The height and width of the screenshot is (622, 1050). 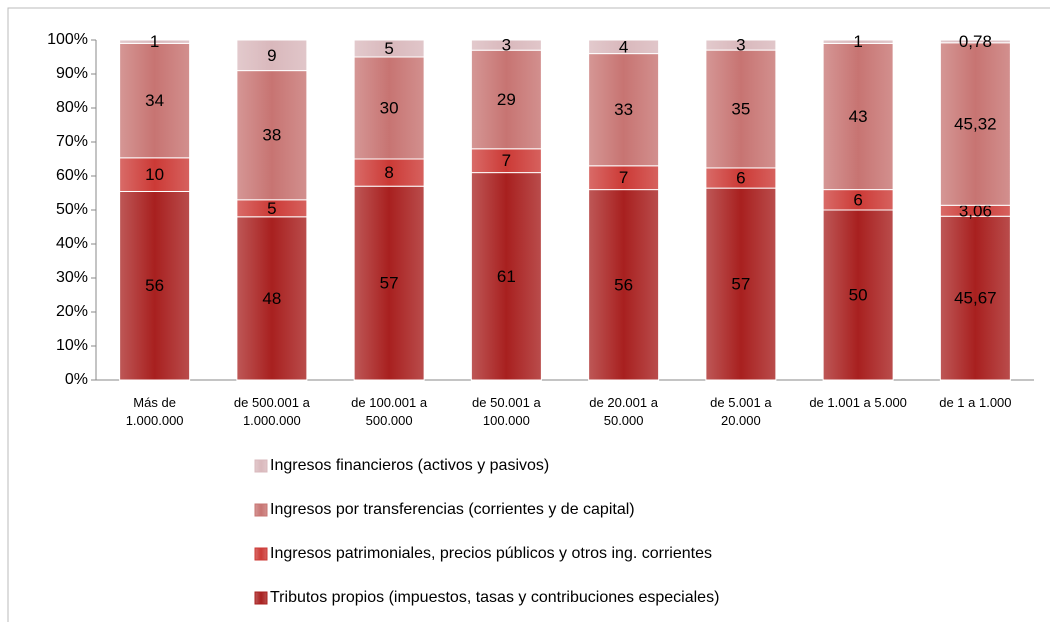 I want to click on x-tick-label: de 1.001 a 5.000, so click(x=858, y=402).